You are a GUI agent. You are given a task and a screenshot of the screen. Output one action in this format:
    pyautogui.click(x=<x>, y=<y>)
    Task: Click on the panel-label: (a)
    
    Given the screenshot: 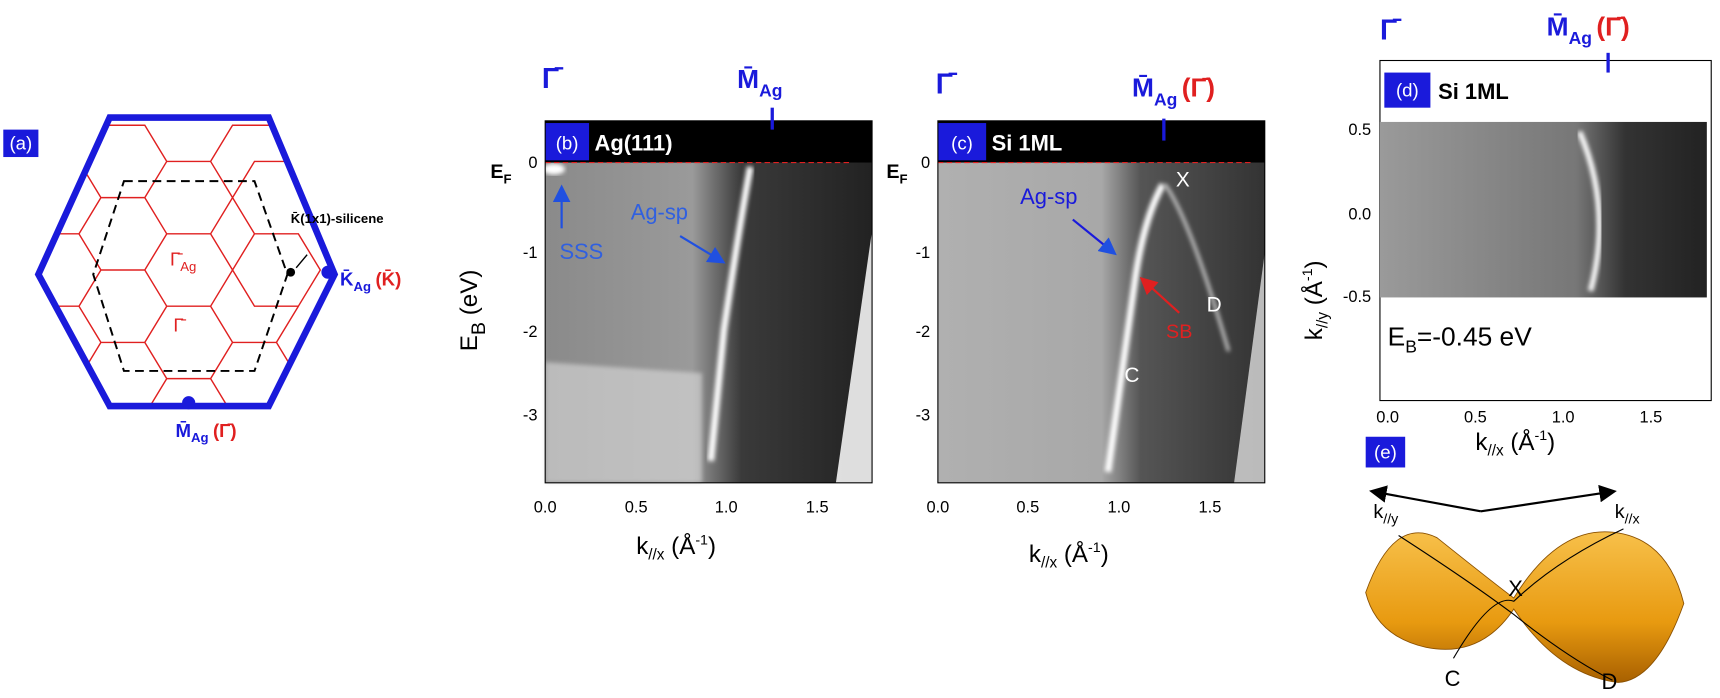 What is the action you would take?
    pyautogui.click(x=20, y=142)
    